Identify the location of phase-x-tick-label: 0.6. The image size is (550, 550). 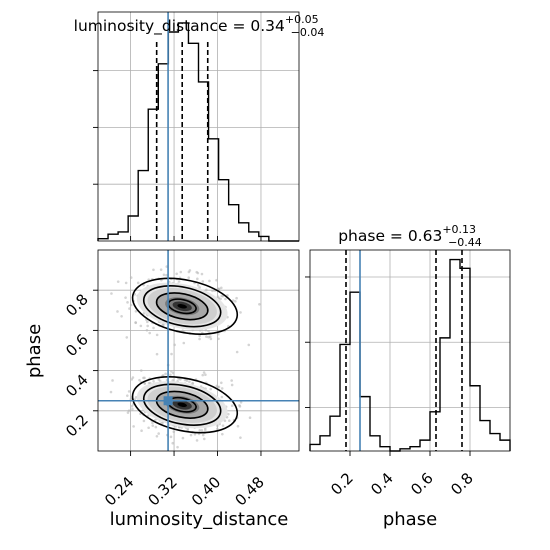
(422, 484).